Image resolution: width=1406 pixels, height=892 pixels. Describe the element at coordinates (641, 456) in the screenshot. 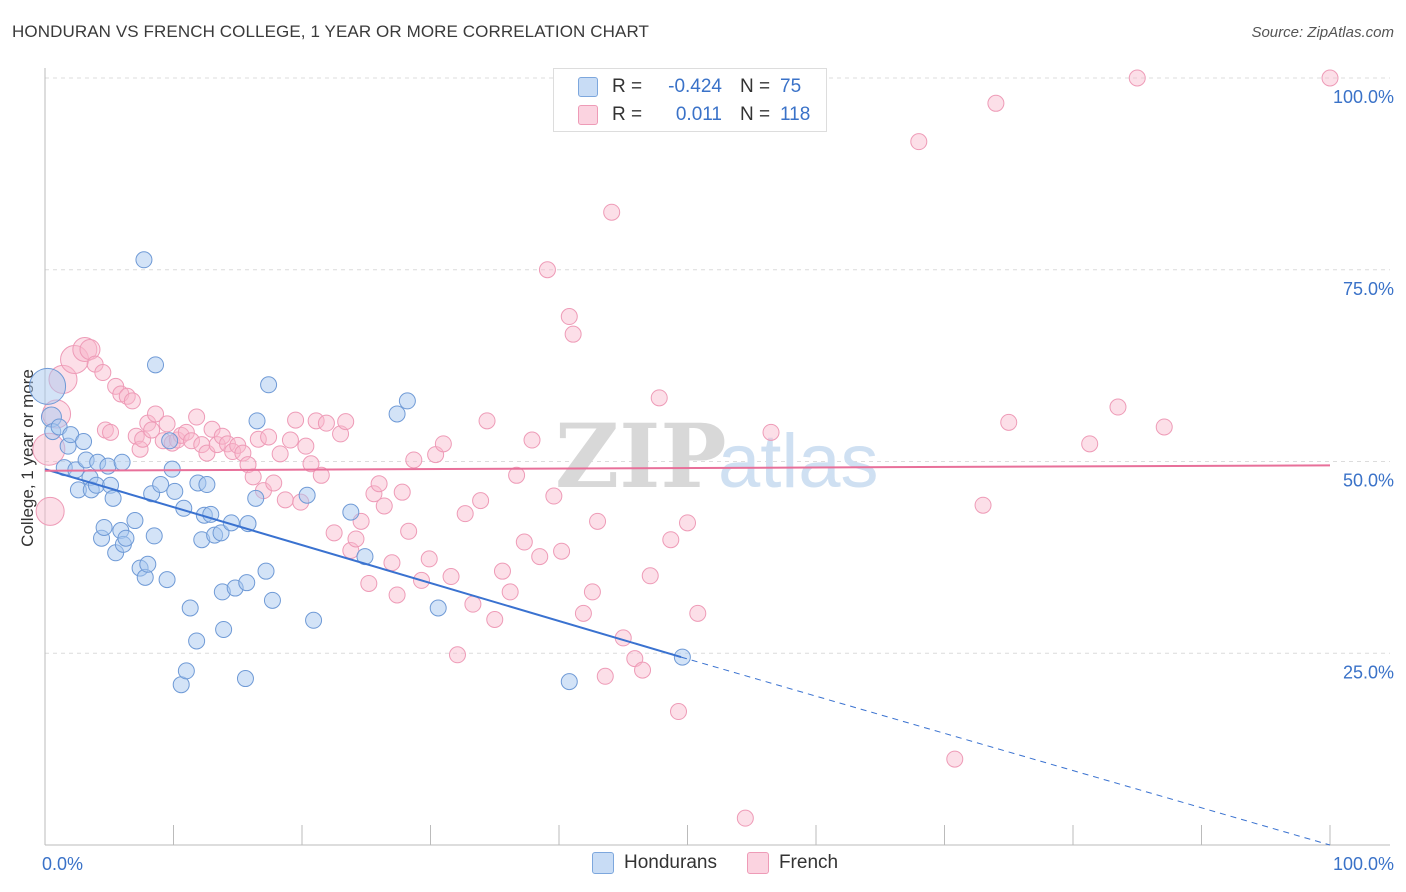

I see `watermark-zip: ZIP` at that location.